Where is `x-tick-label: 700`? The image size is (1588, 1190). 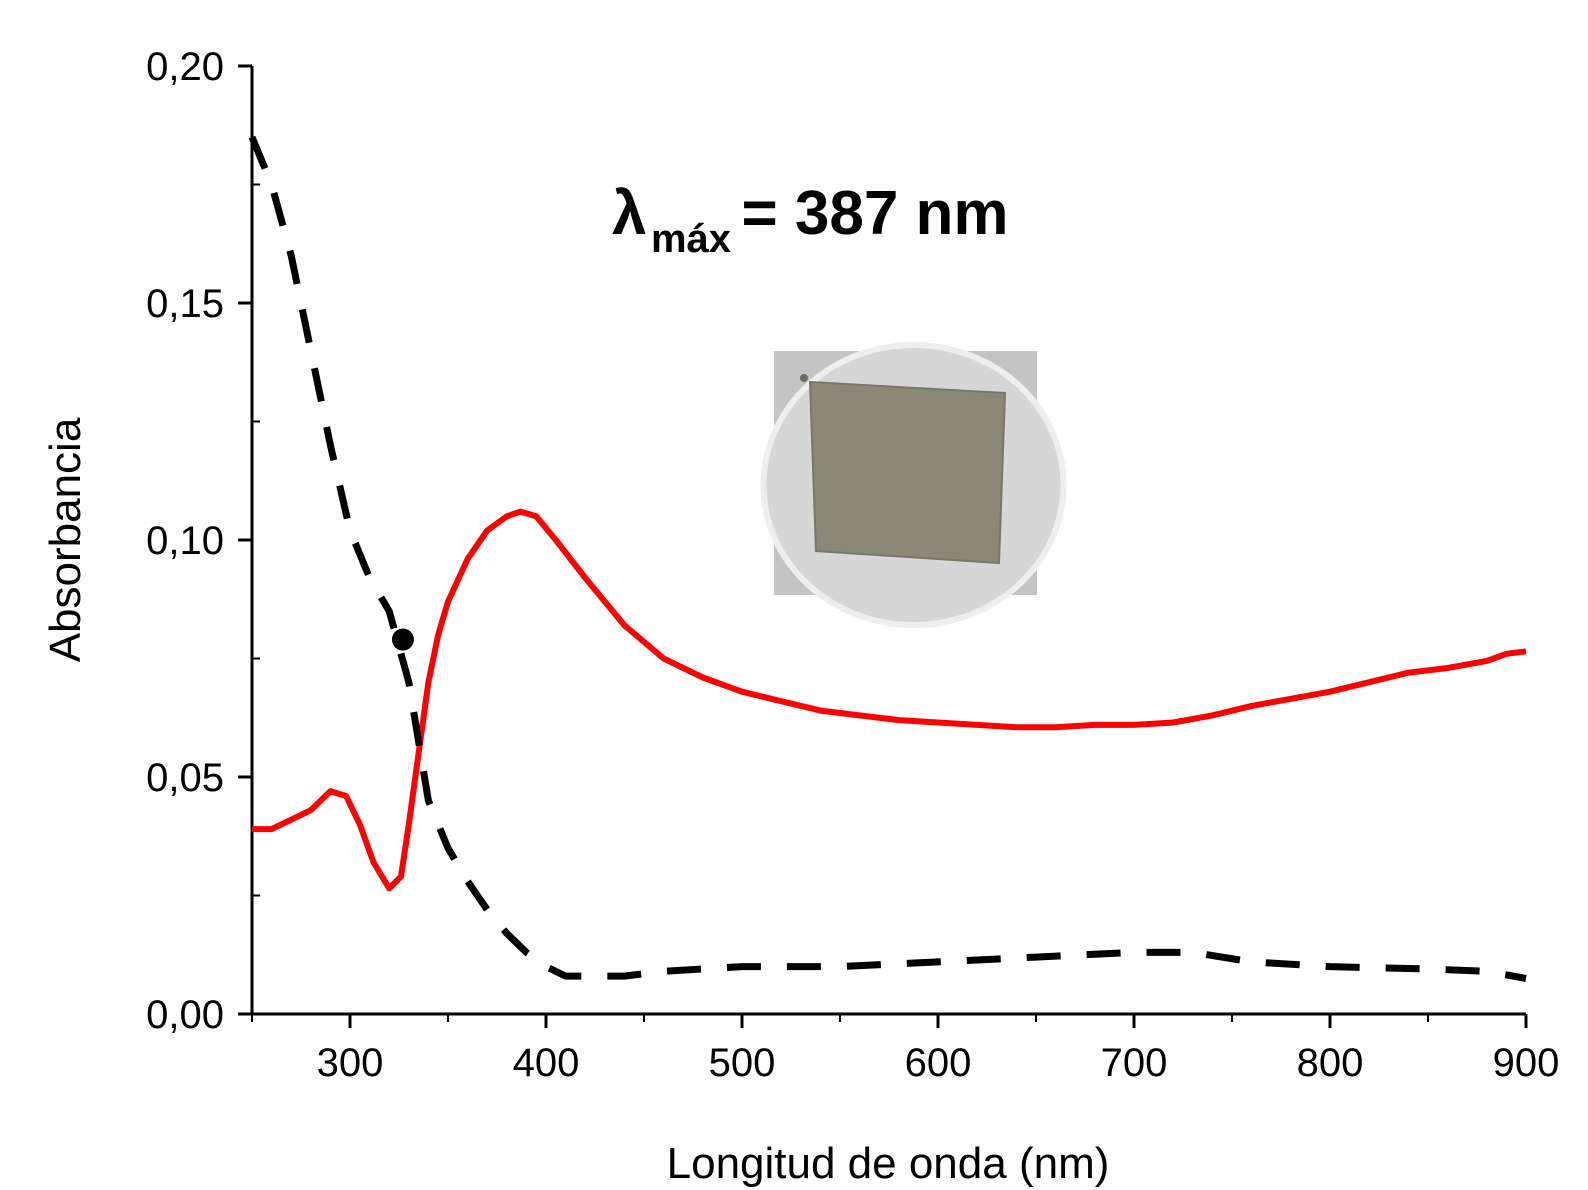 x-tick-label: 700 is located at coordinates (1134, 1063).